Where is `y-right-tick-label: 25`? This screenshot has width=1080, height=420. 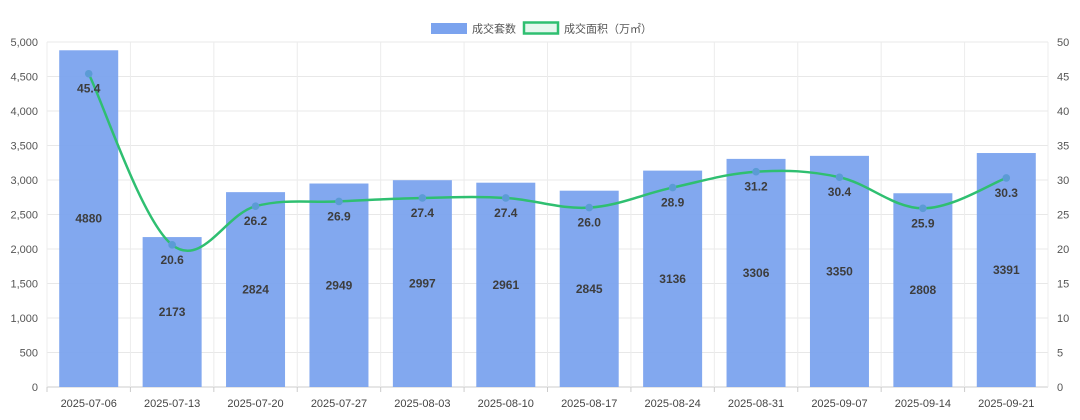 y-right-tick-label: 25 is located at coordinates (1063, 216).